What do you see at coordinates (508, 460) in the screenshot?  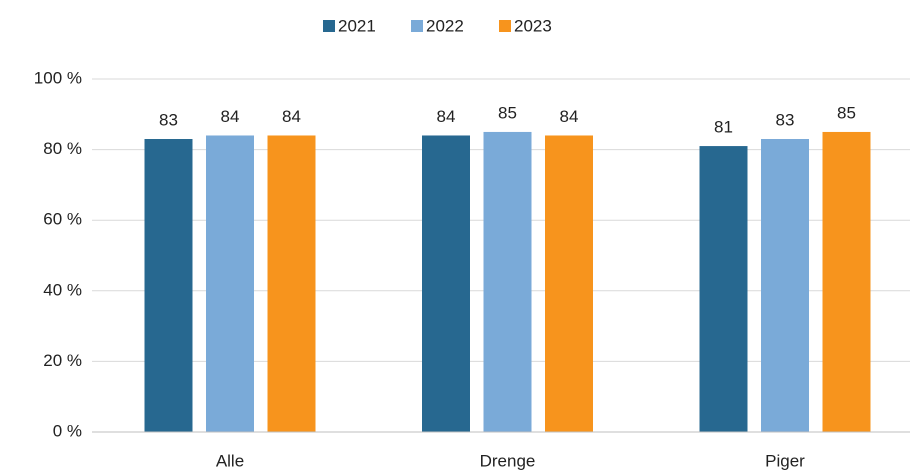 I see `x-tick-label: Drenge` at bounding box center [508, 460].